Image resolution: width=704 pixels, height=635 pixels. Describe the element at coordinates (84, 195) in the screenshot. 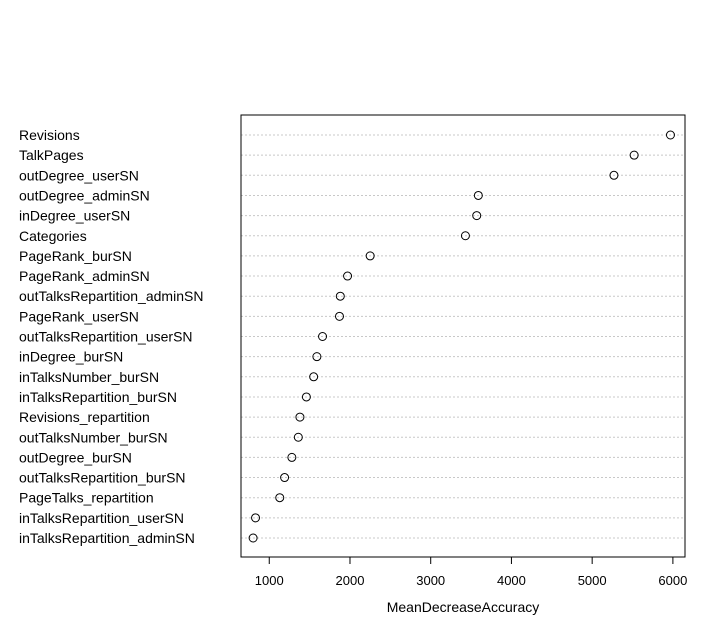

I see `category-label: outDegree_adminSN` at that location.